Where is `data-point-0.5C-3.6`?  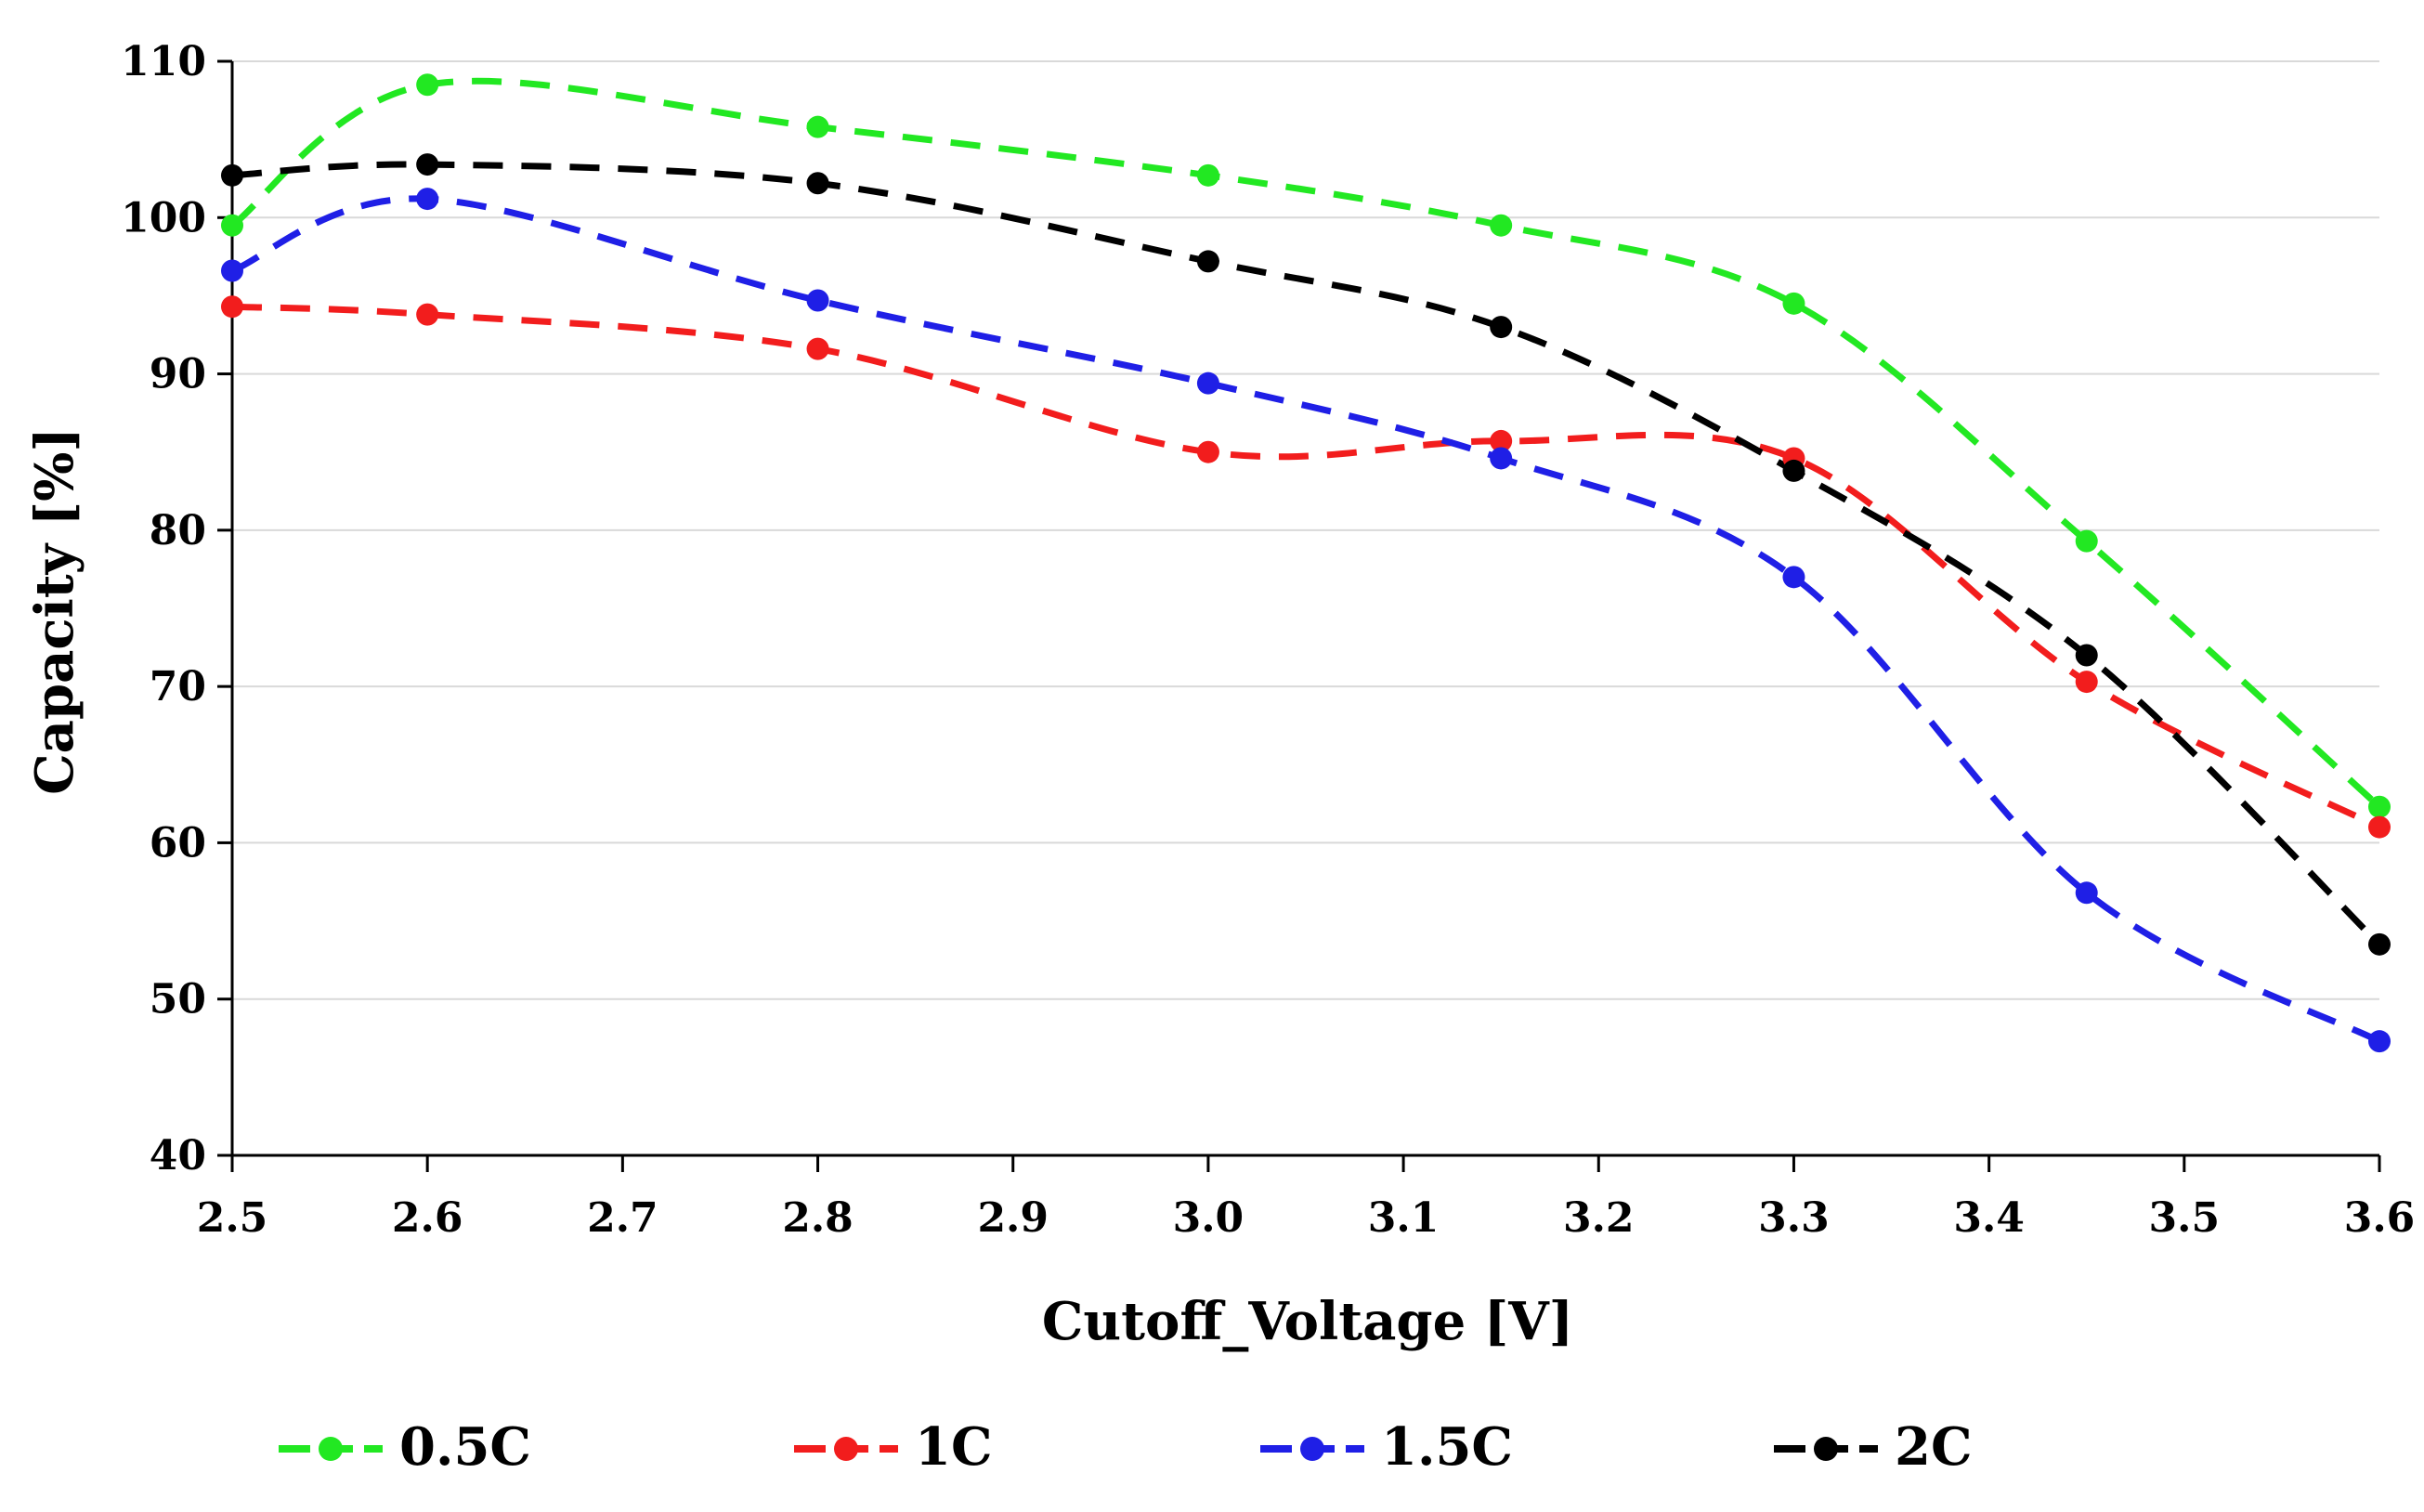 data-point-0.5C-3.6 is located at coordinates (2380, 806).